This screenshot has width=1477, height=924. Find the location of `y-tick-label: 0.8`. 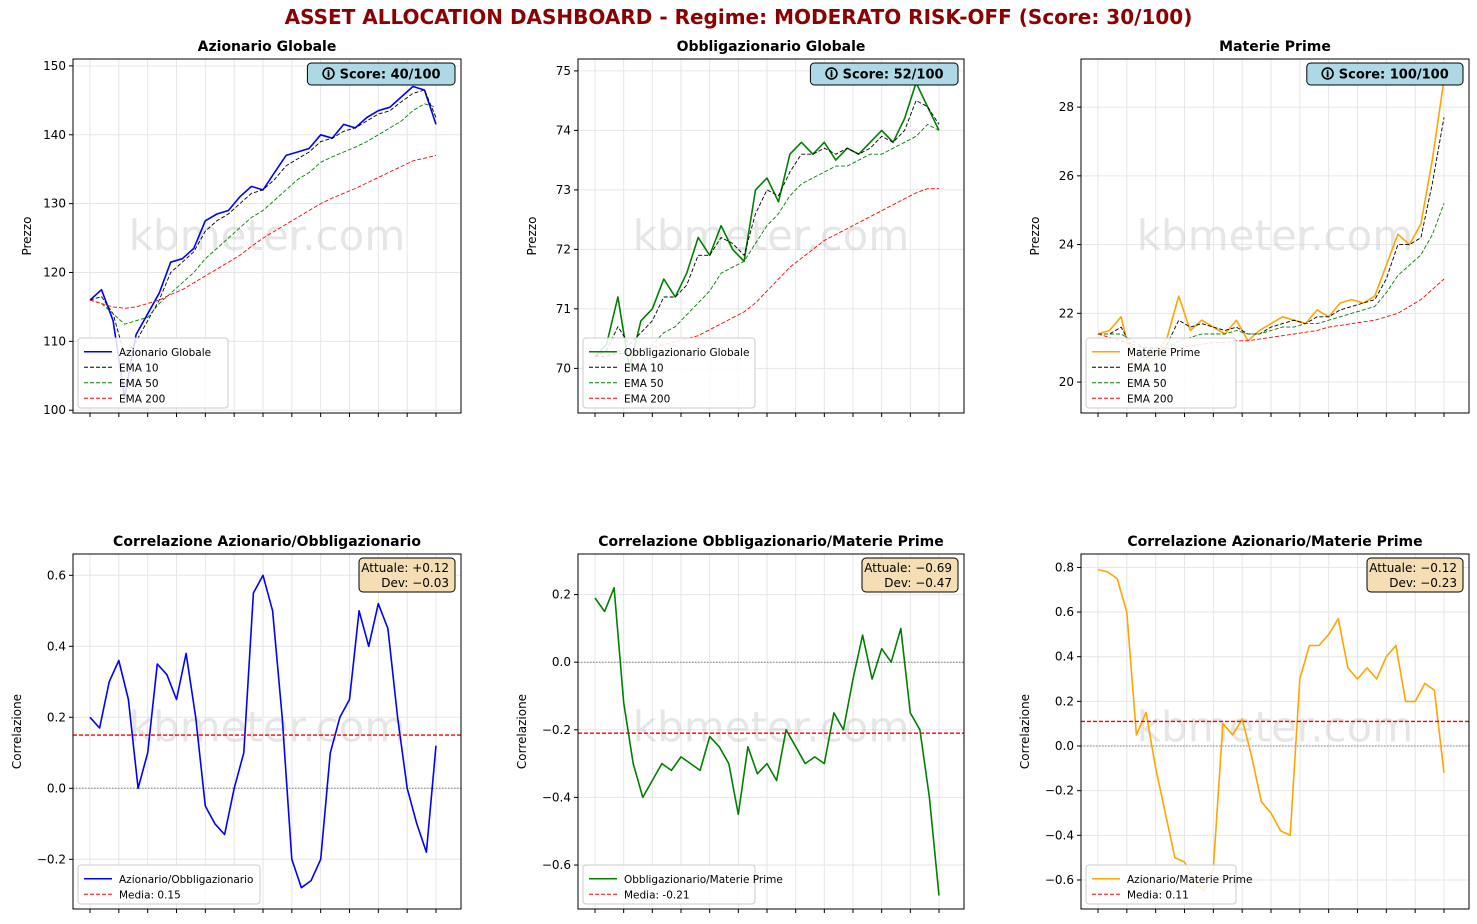

y-tick-label: 0.8 is located at coordinates (1064, 567).